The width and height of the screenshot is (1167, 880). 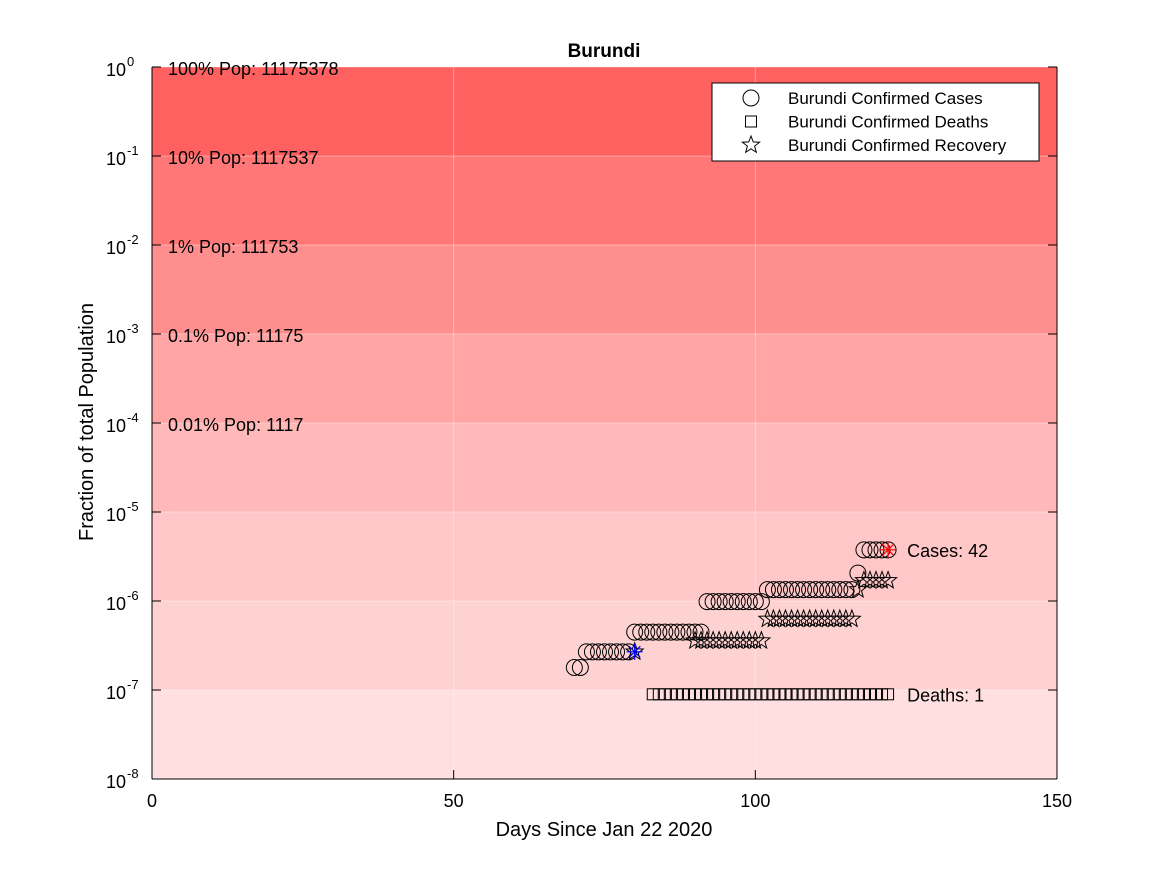 I want to click on y-tick-exponent: -1, so click(x=133, y=150).